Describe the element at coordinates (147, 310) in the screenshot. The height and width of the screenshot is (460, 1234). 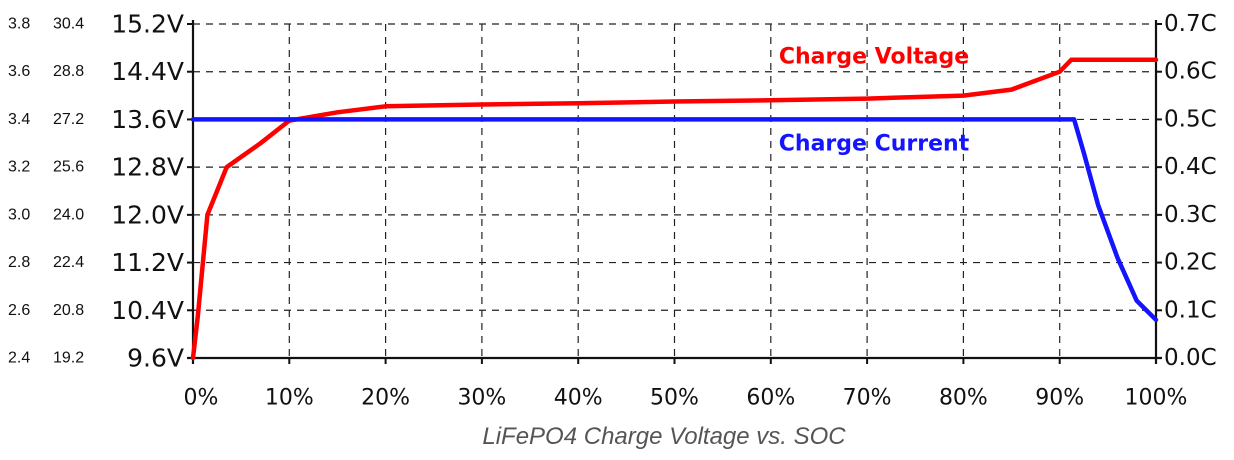
I see `y-tick-label-12v: 10.4V` at that location.